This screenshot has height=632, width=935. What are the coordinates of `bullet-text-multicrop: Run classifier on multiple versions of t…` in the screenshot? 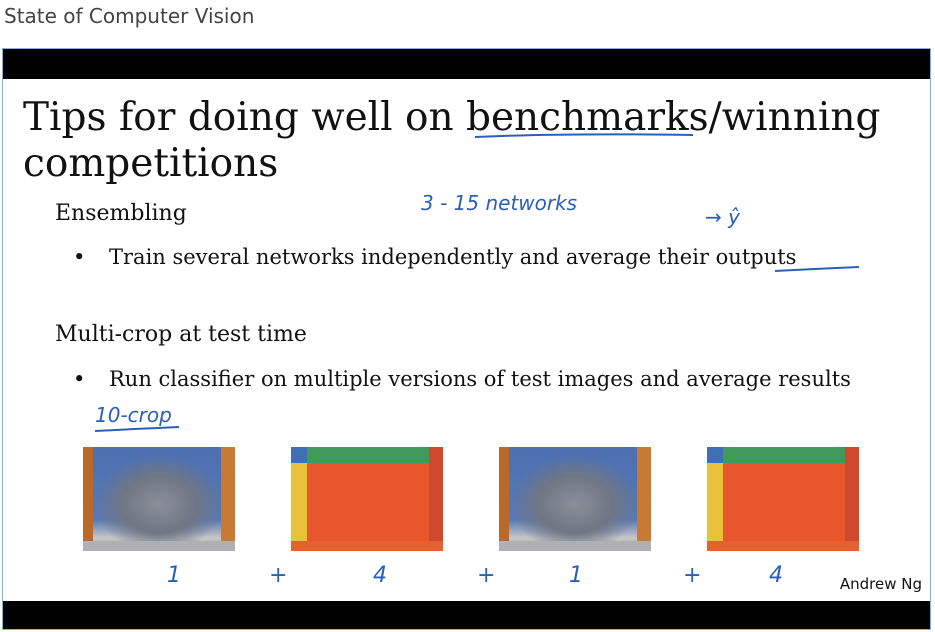 It's located at (480, 379).